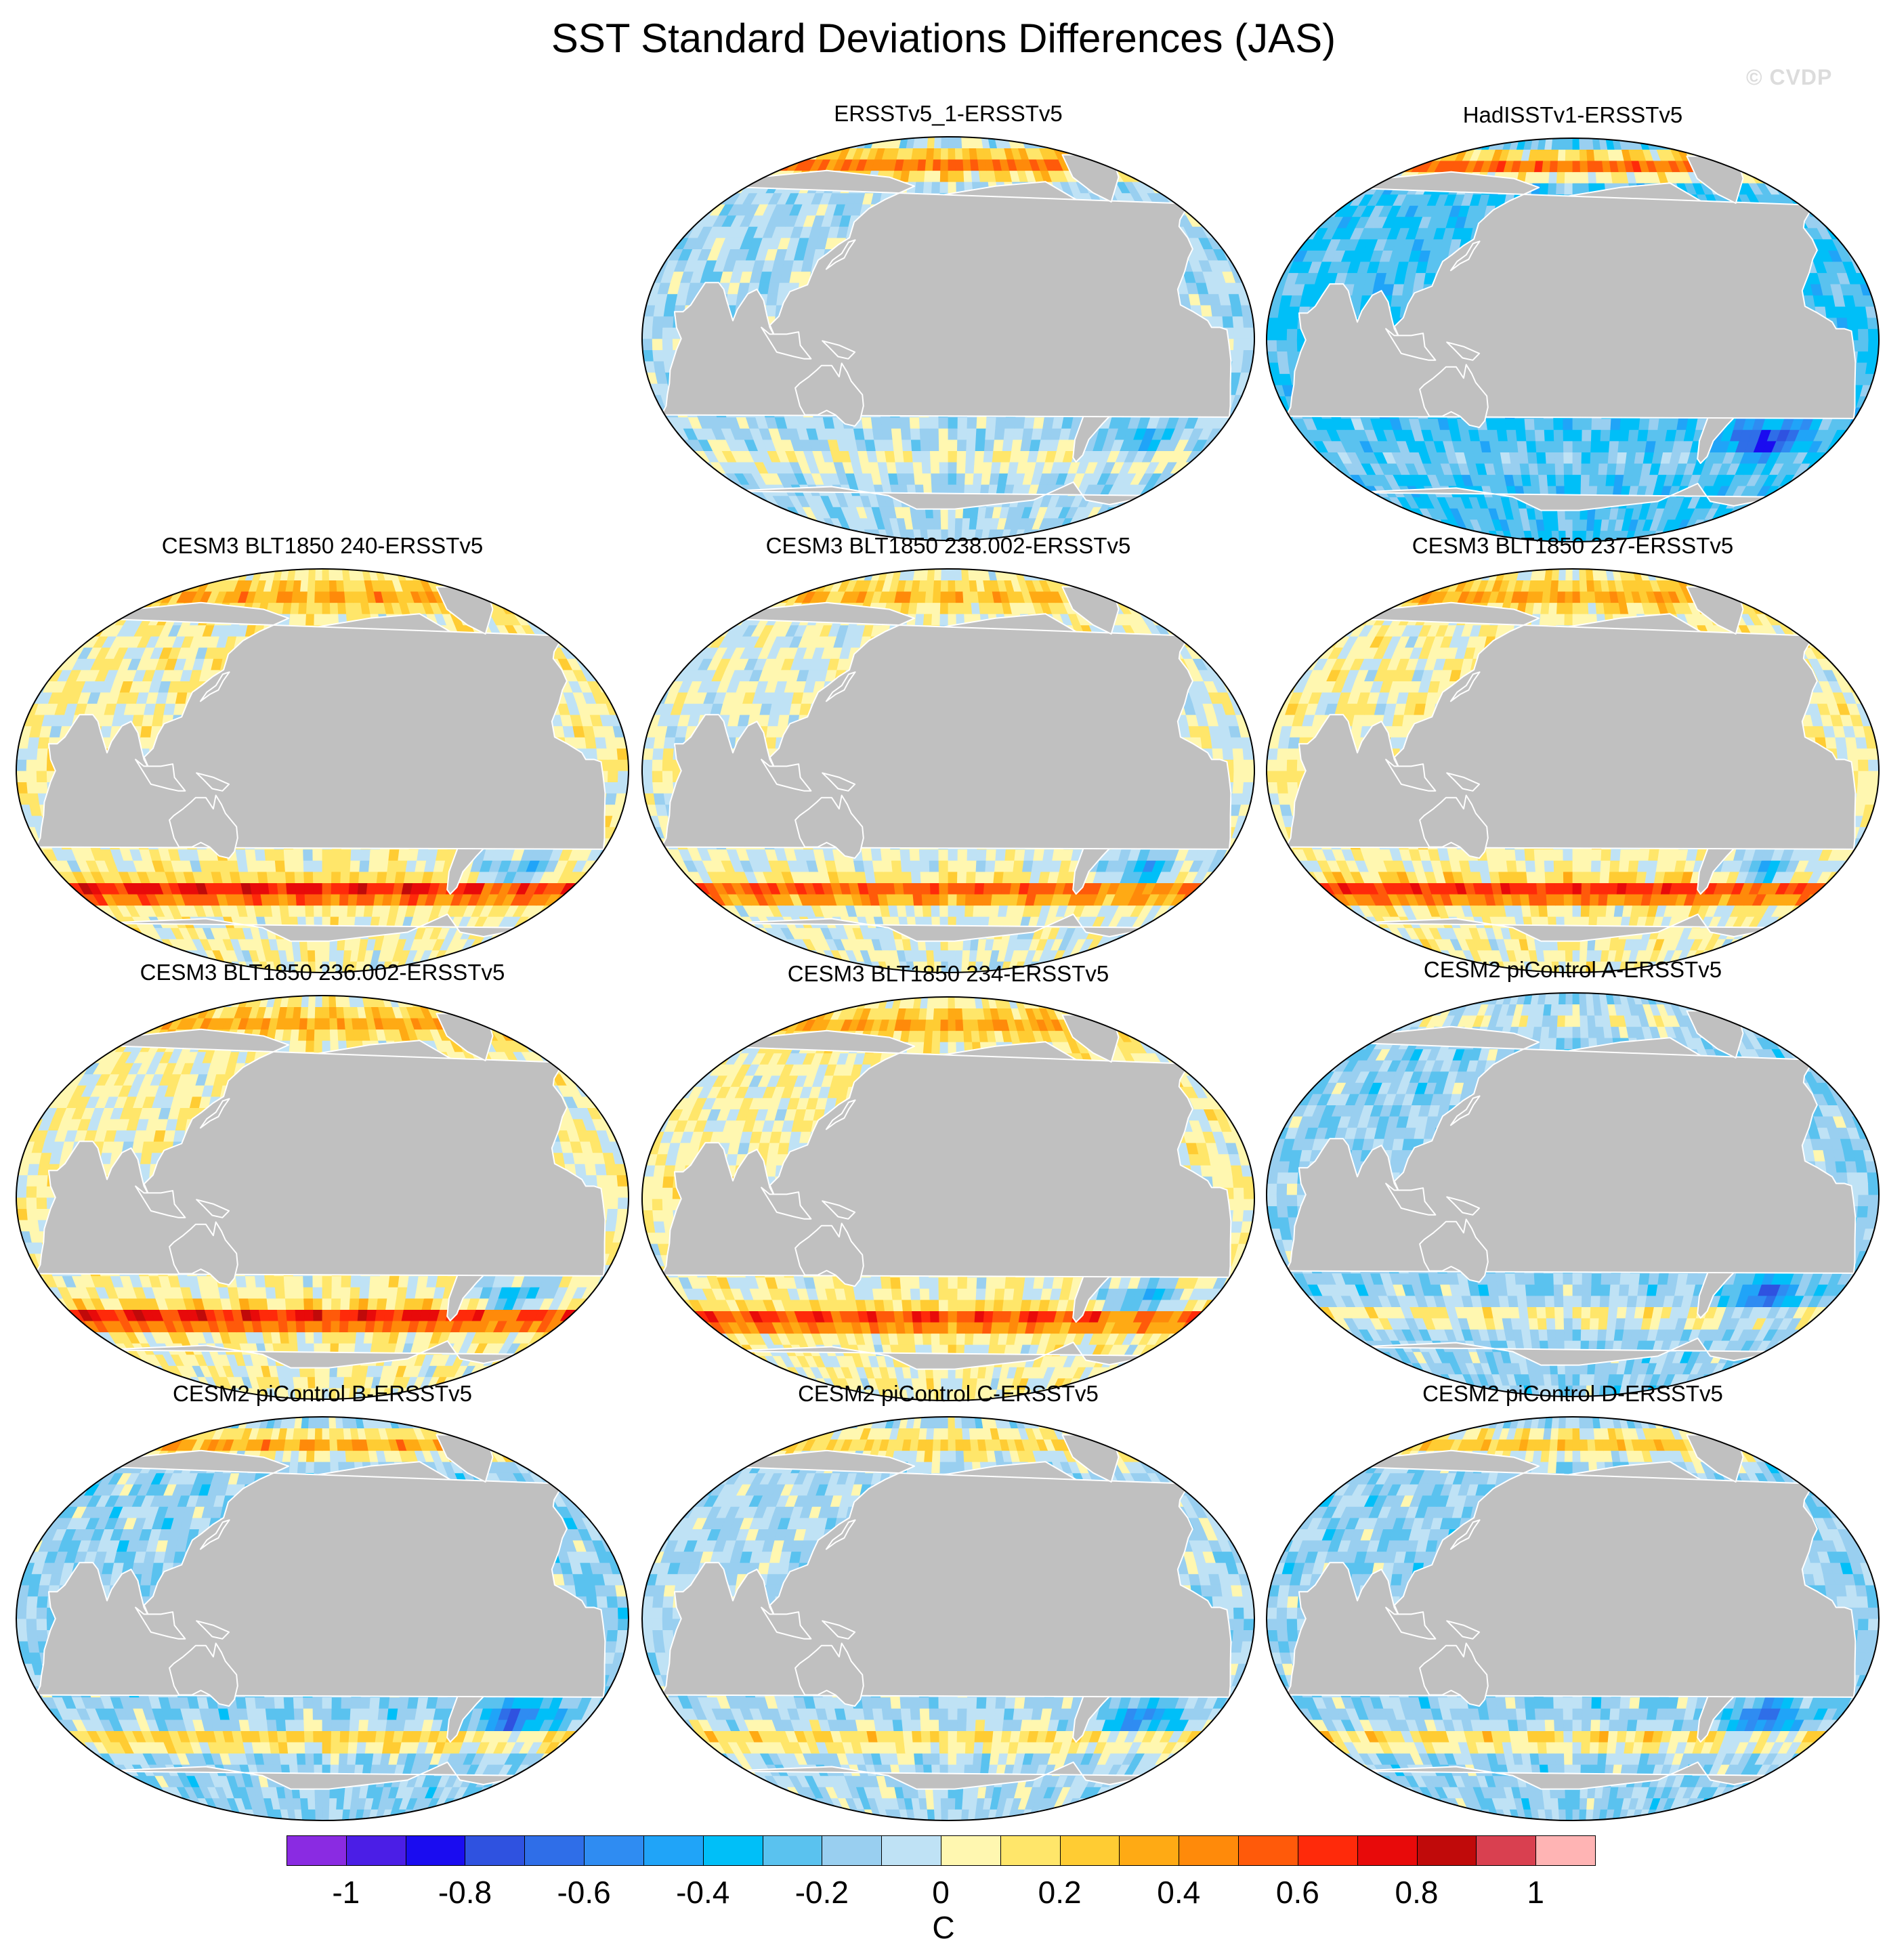 Image resolution: width=1887 pixels, height=1960 pixels. What do you see at coordinates (948, 338) in the screenshot?
I see `robinson-map` at bounding box center [948, 338].